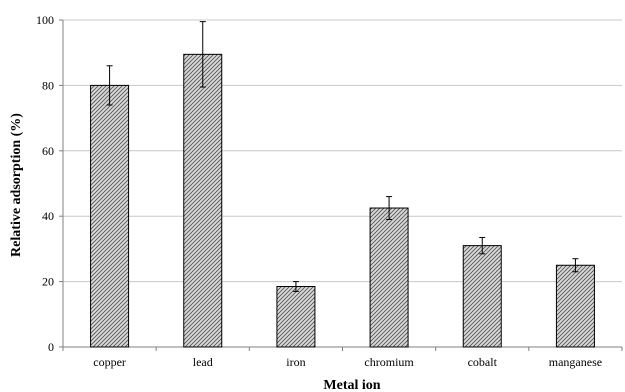 The height and width of the screenshot is (392, 625). What do you see at coordinates (575, 306) in the screenshot?
I see `bar-manganese` at bounding box center [575, 306].